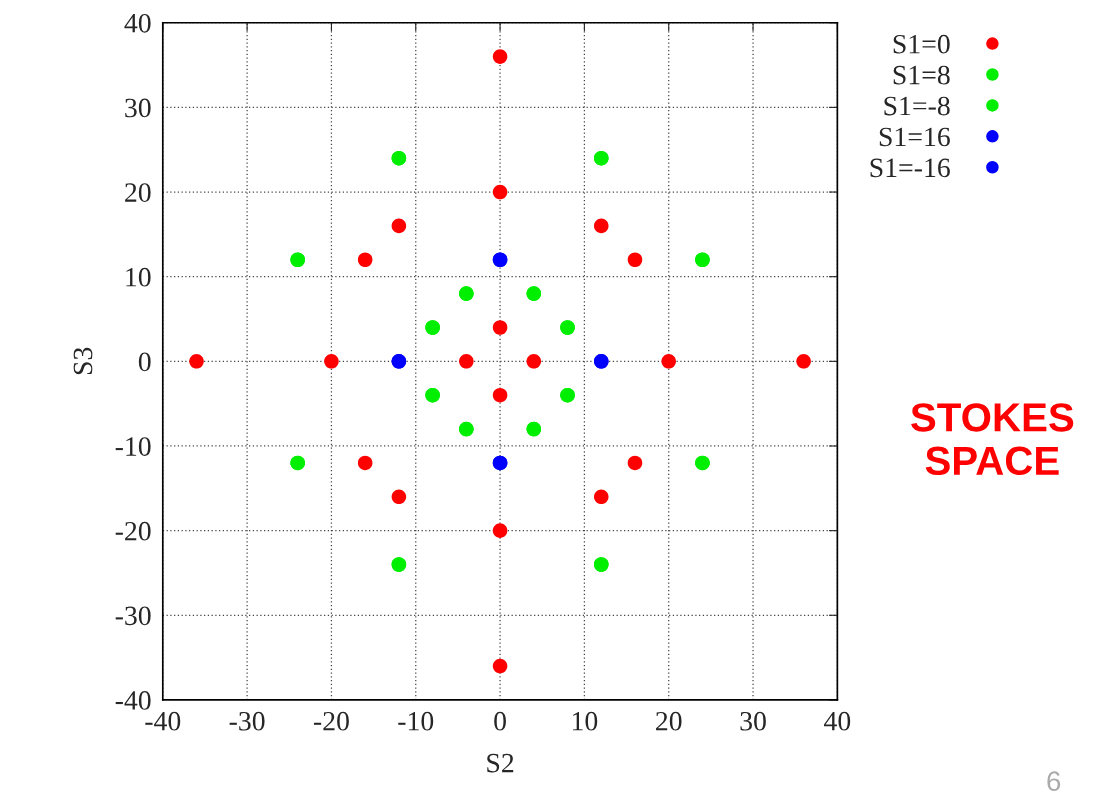 Image resolution: width=1115 pixels, height=812 pixels. I want to click on y-tick-label: 0, so click(144, 362).